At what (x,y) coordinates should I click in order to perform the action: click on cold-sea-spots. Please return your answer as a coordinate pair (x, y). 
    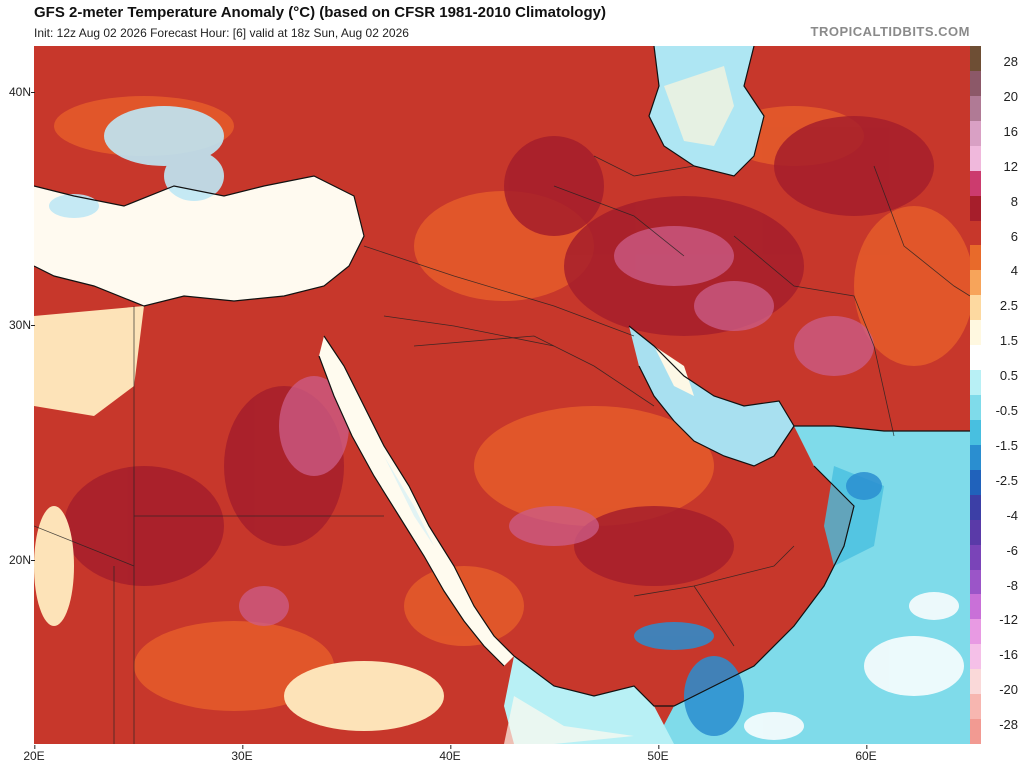
    Looking at the image, I should click on (758, 604).